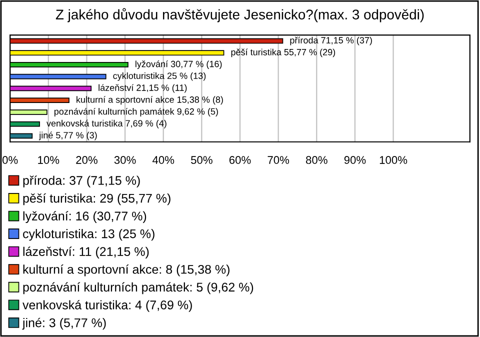 The height and width of the screenshot is (337, 480). What do you see at coordinates (283, 53) in the screenshot?
I see `data-label: pěší turistika 55,77 % (29)` at bounding box center [283, 53].